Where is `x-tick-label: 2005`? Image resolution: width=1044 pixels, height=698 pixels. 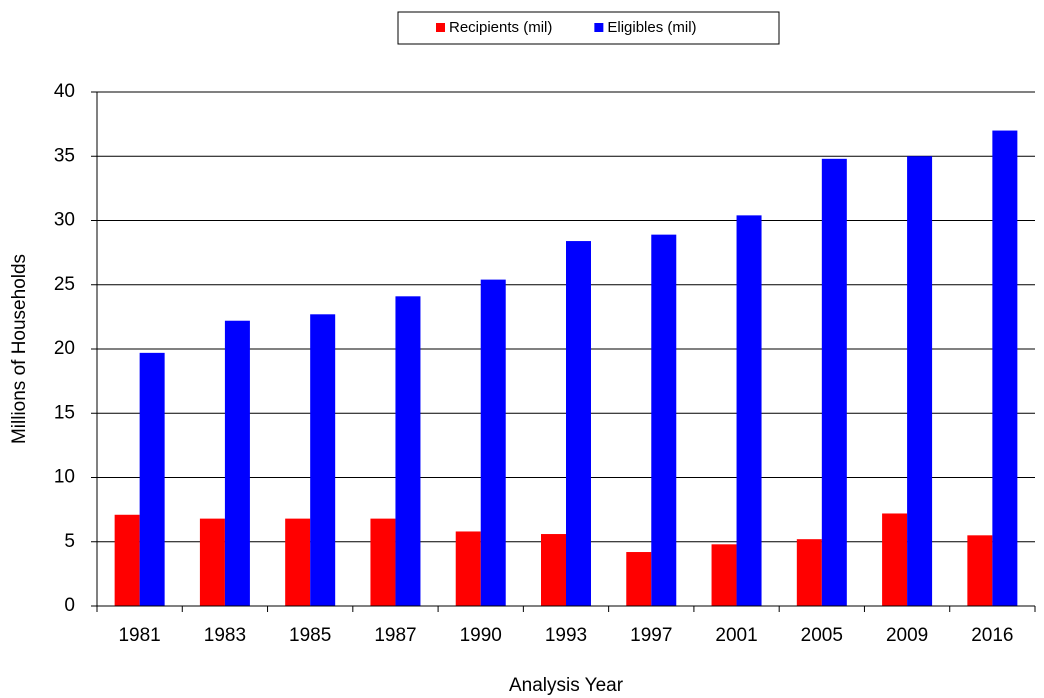
x-tick-label: 2005 is located at coordinates (822, 635).